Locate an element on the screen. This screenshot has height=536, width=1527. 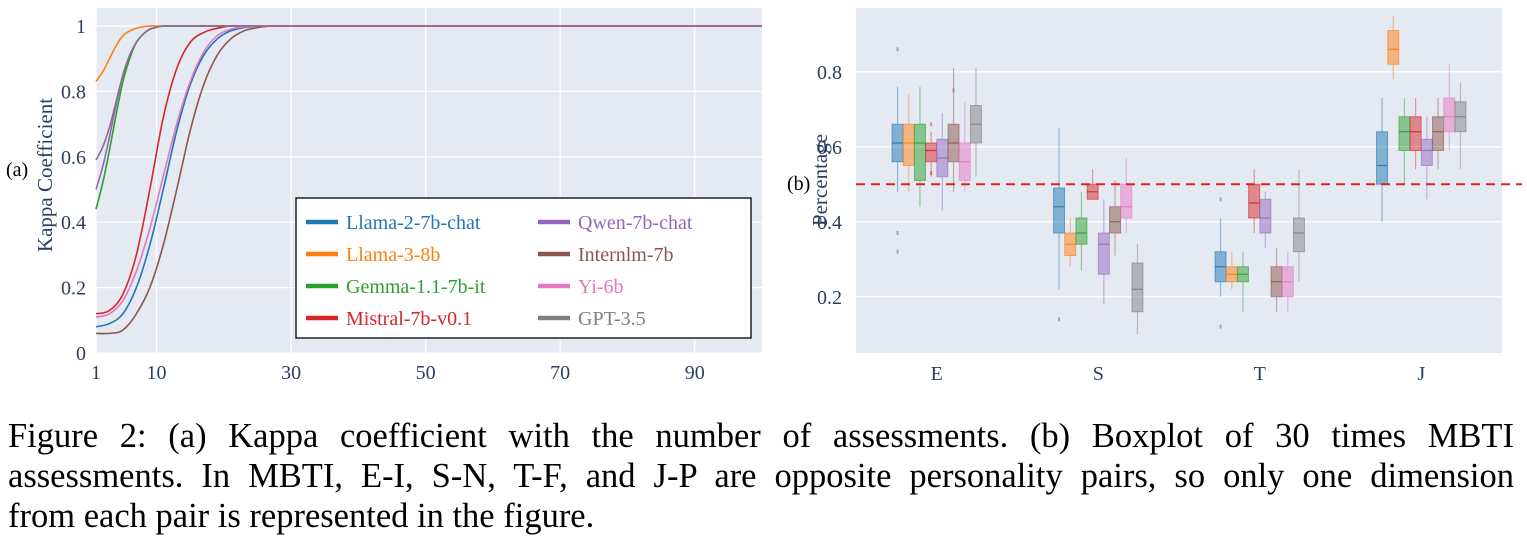
legend-label: Mistral-7b-v0.1 is located at coordinates (409, 319).